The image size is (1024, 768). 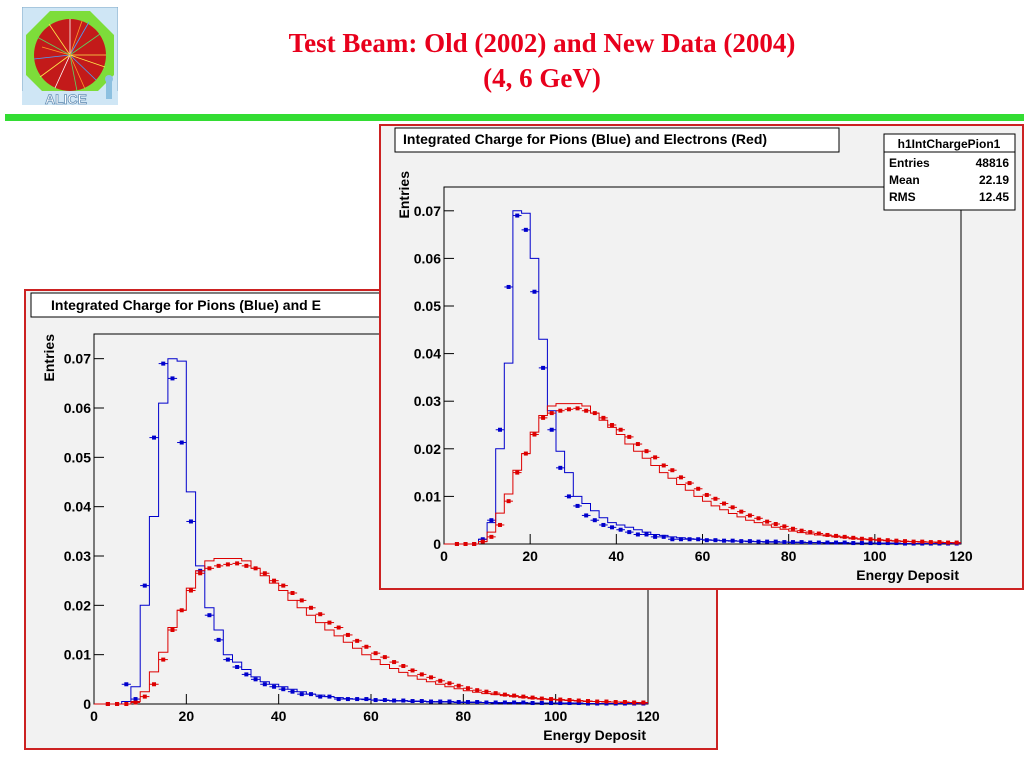 What do you see at coordinates (77, 556) in the screenshot?
I see `old-ytick-label: 0.03` at bounding box center [77, 556].